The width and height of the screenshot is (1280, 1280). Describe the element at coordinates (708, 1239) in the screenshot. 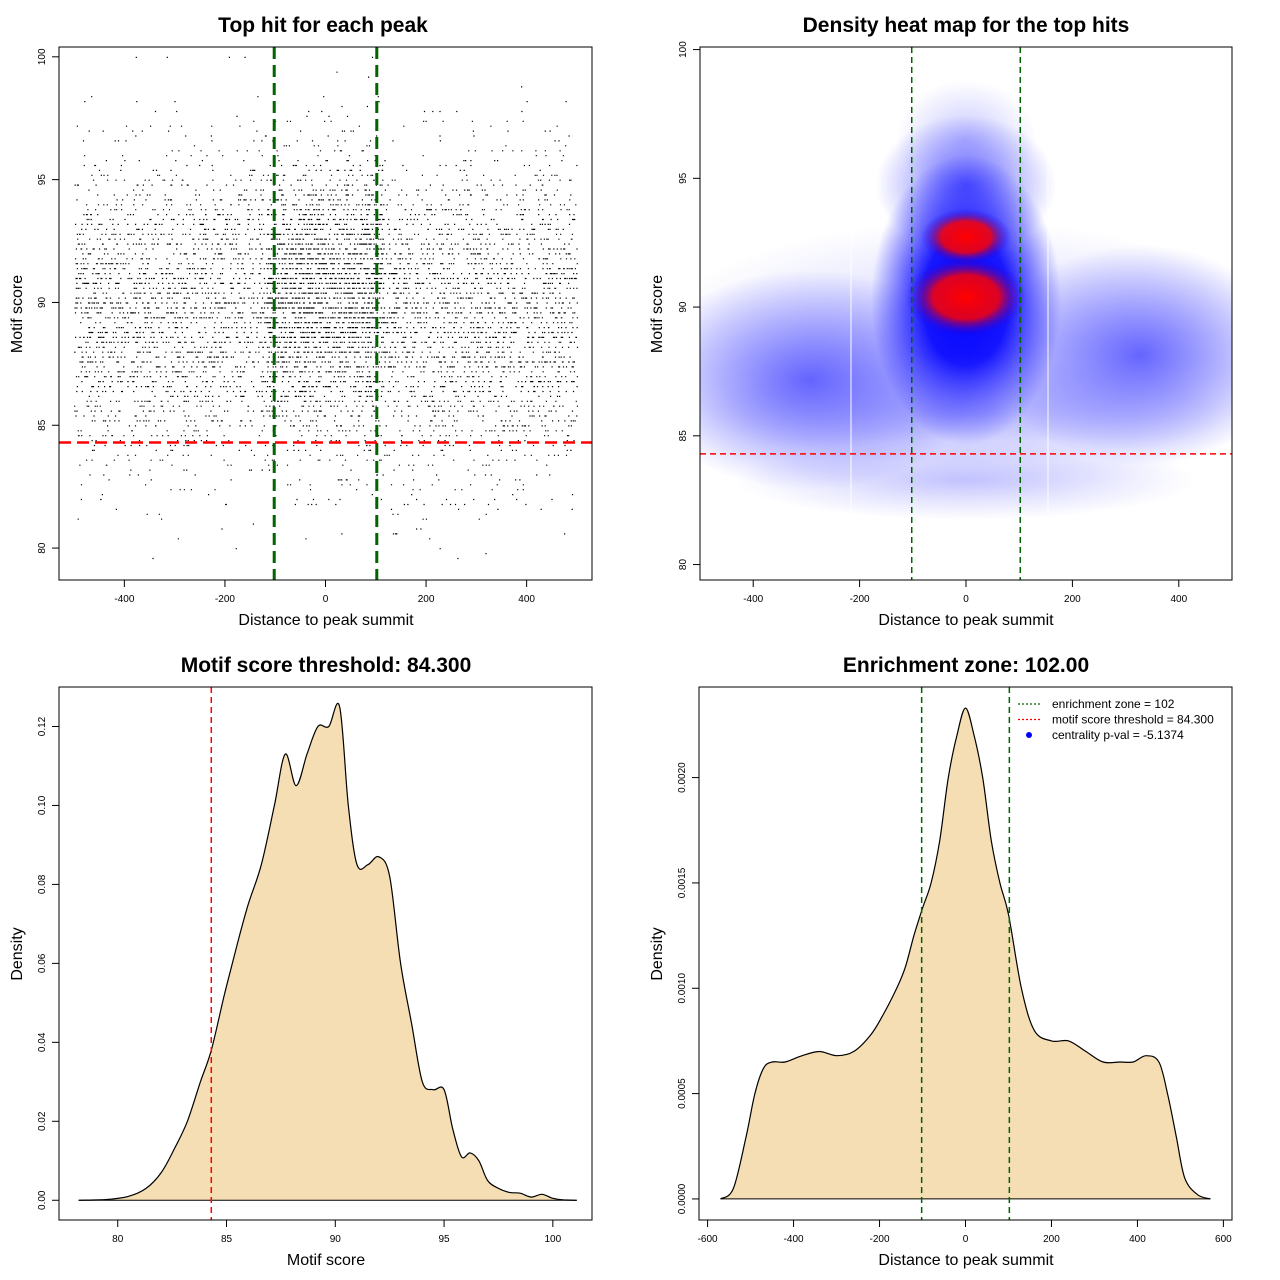

I see `x-tick-label: -600` at that location.